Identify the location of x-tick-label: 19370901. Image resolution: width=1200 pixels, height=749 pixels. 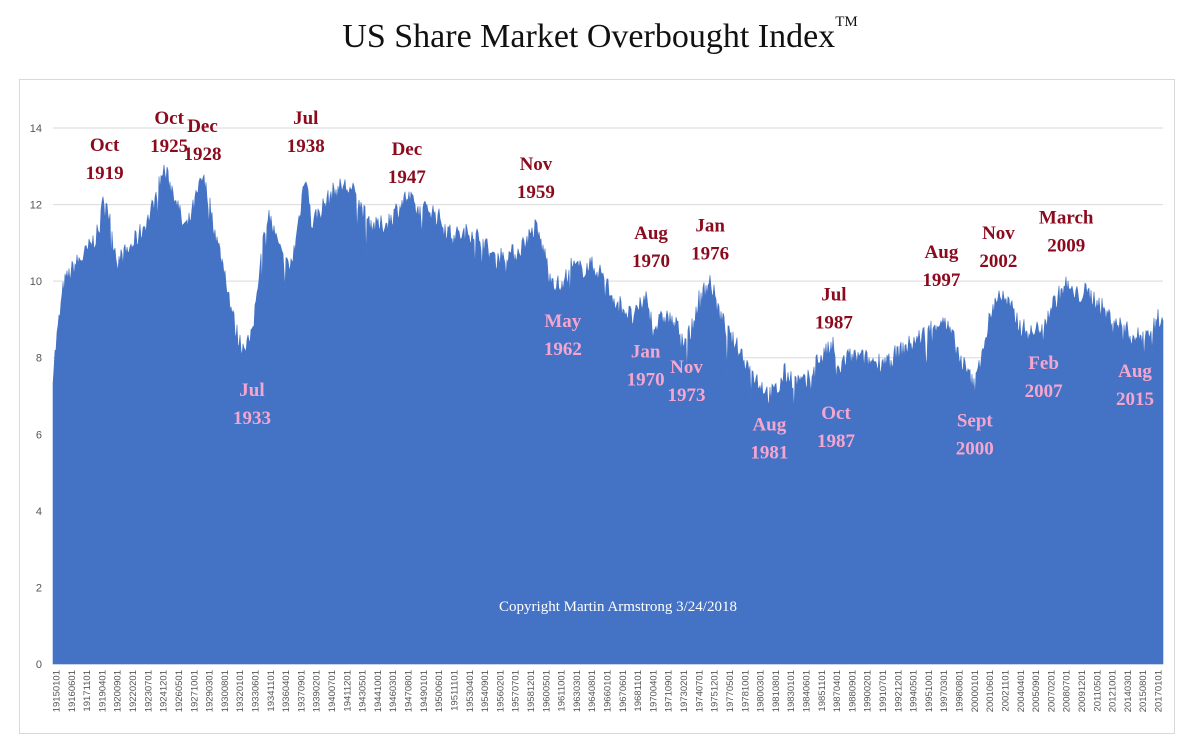
(301, 691).